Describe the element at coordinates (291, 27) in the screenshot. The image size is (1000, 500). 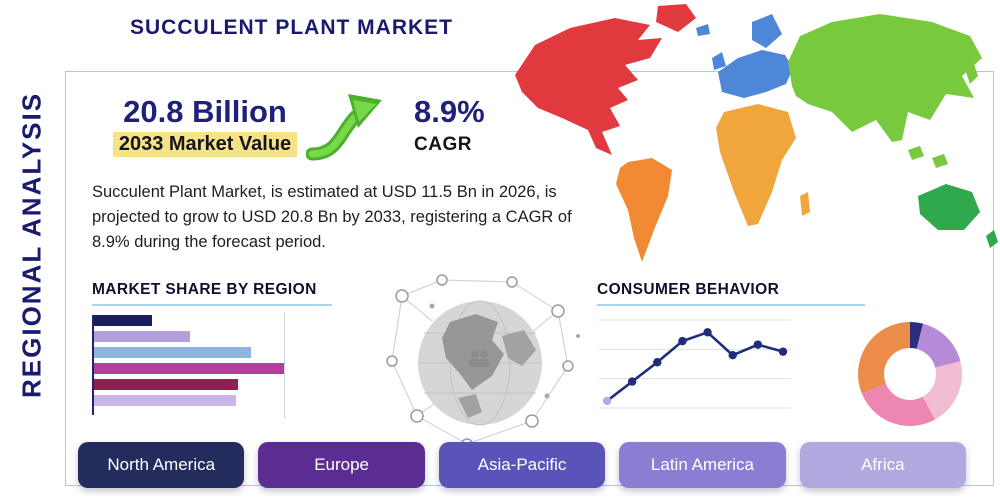
I see `page-title: SUCCULENT PLANT MARKET` at that location.